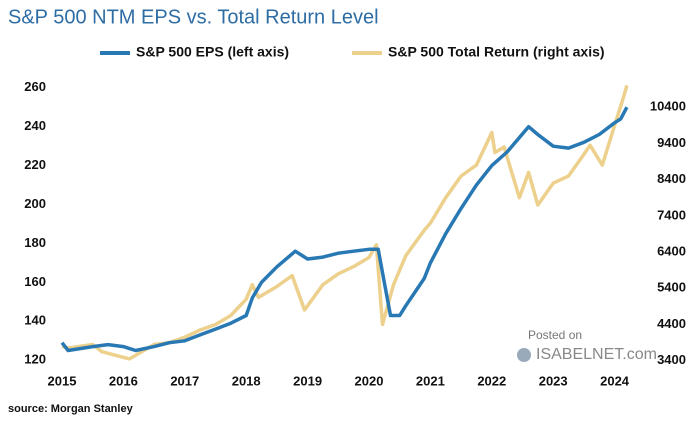  I want to click on watermark: ISABELNET.com, so click(596, 354).